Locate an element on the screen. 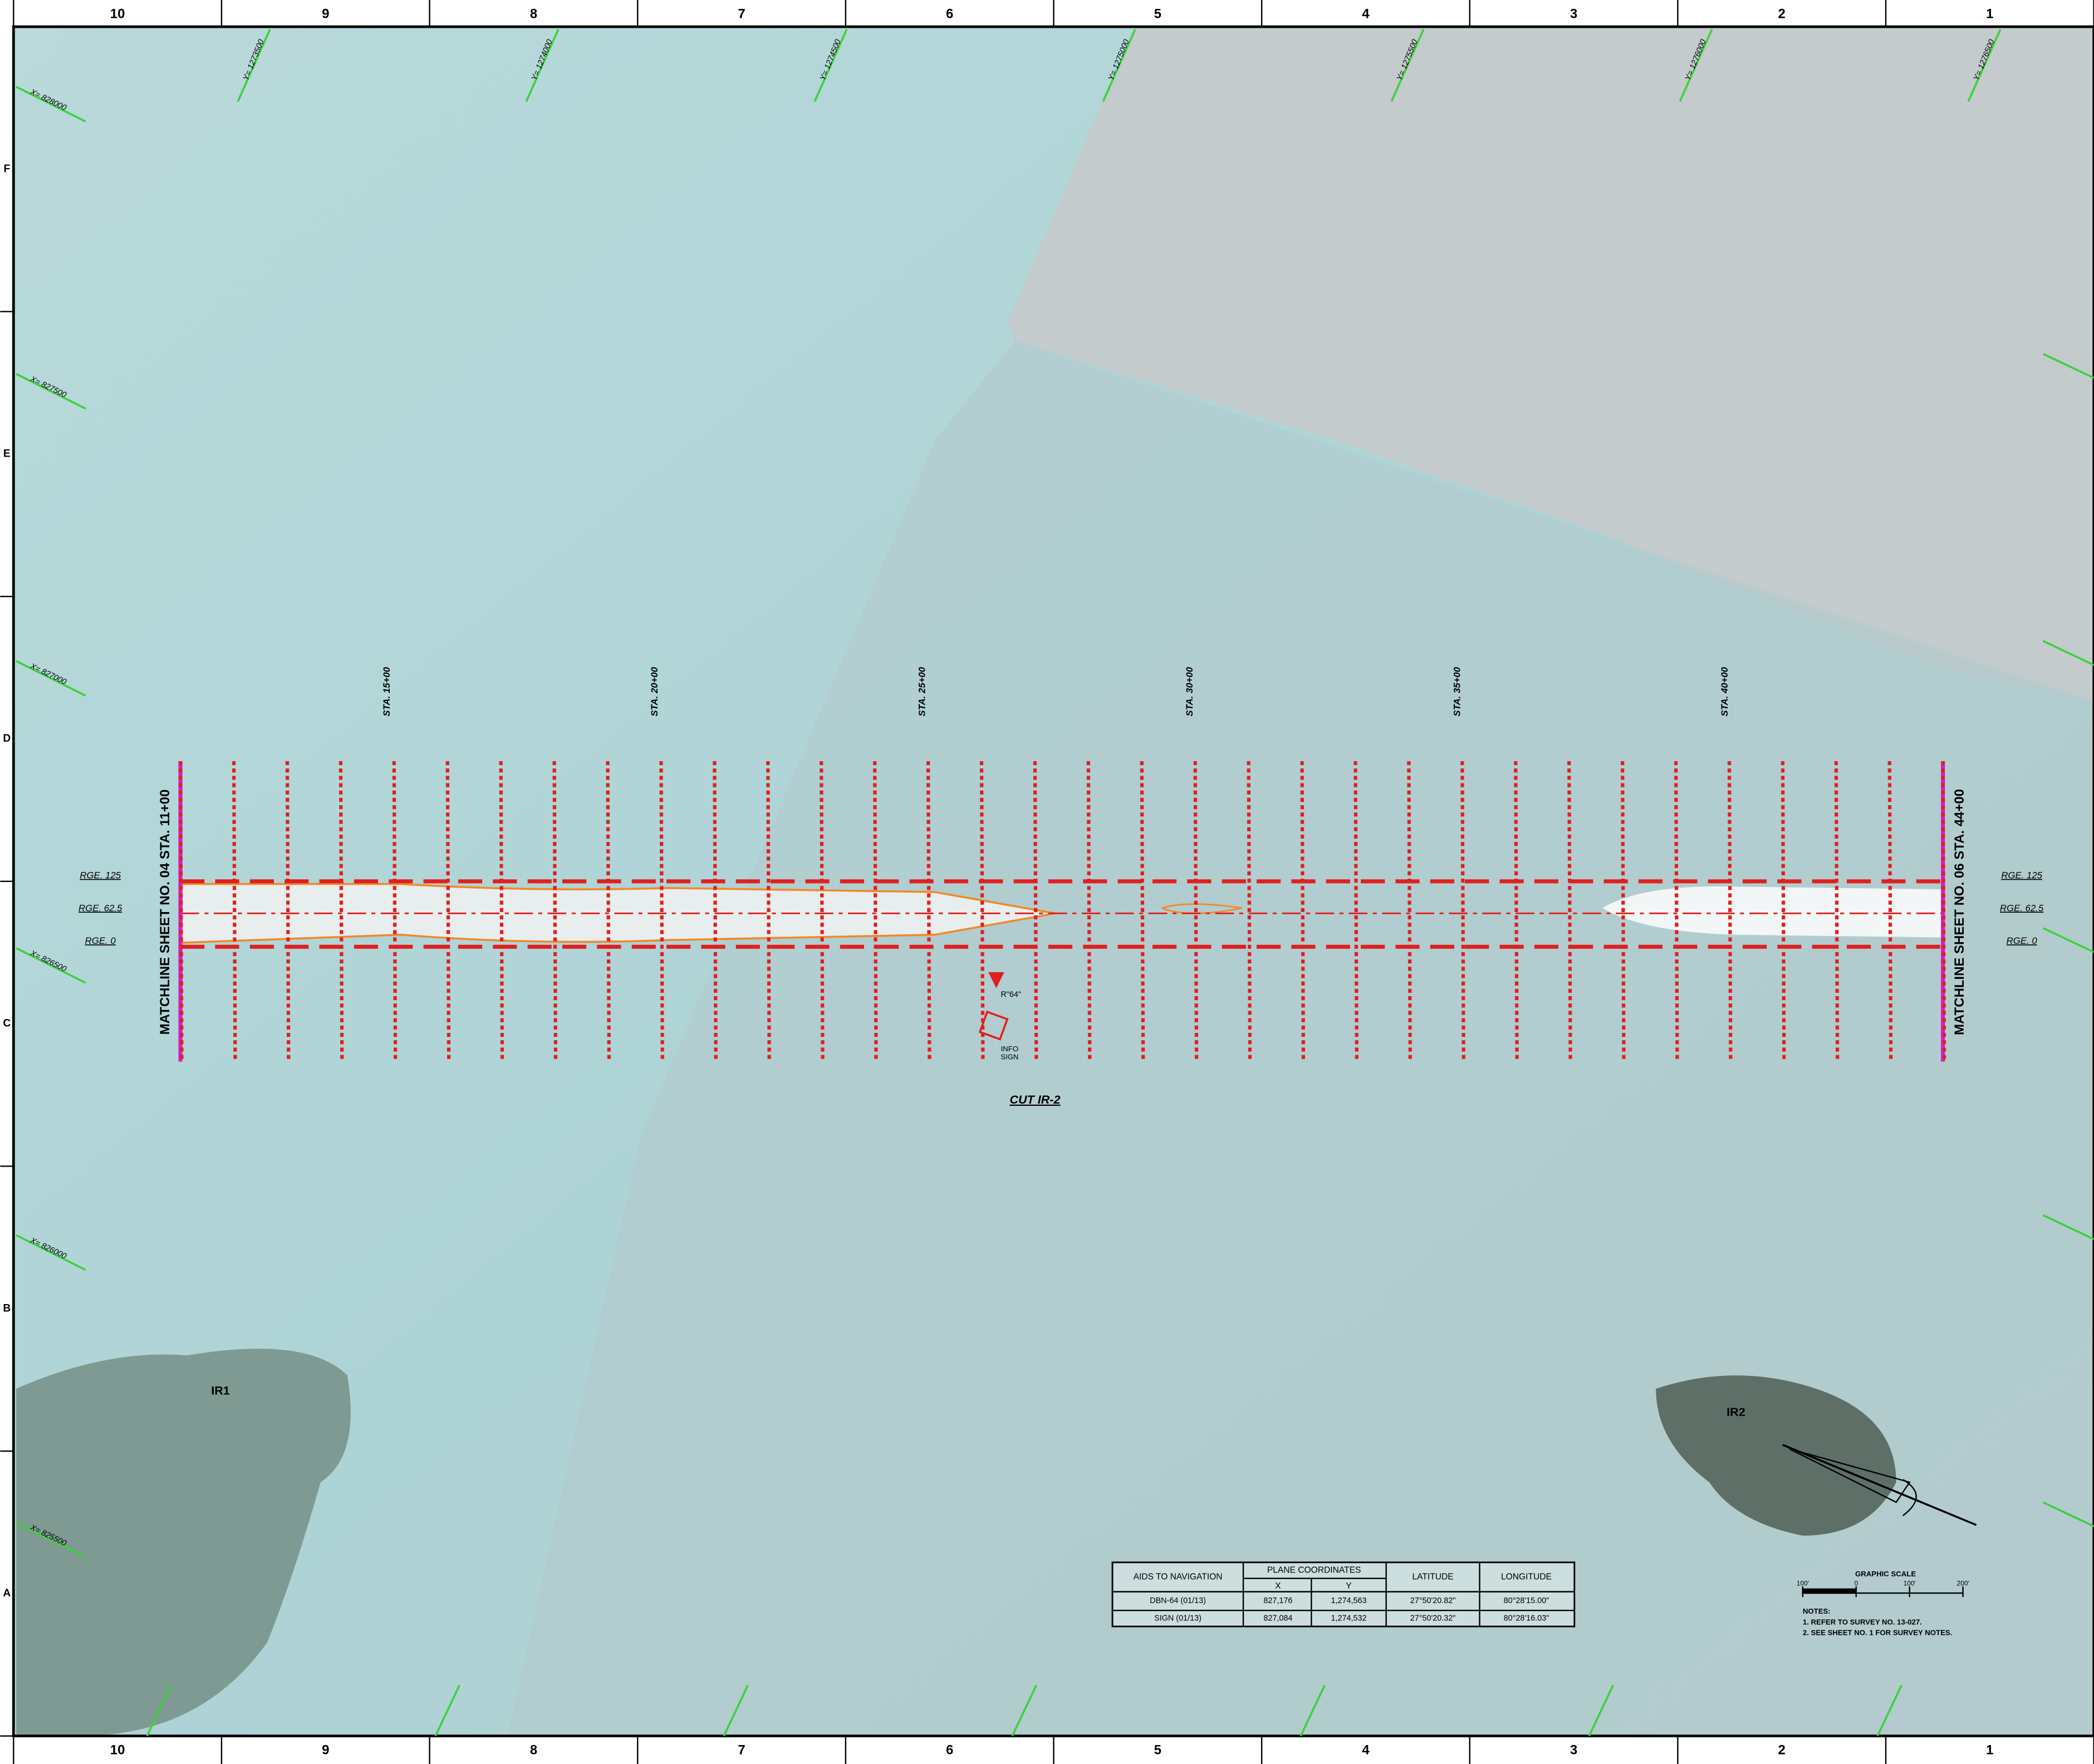 The width and height of the screenshot is (2094, 1764). table-subheader: Y is located at coordinates (1349, 1586).